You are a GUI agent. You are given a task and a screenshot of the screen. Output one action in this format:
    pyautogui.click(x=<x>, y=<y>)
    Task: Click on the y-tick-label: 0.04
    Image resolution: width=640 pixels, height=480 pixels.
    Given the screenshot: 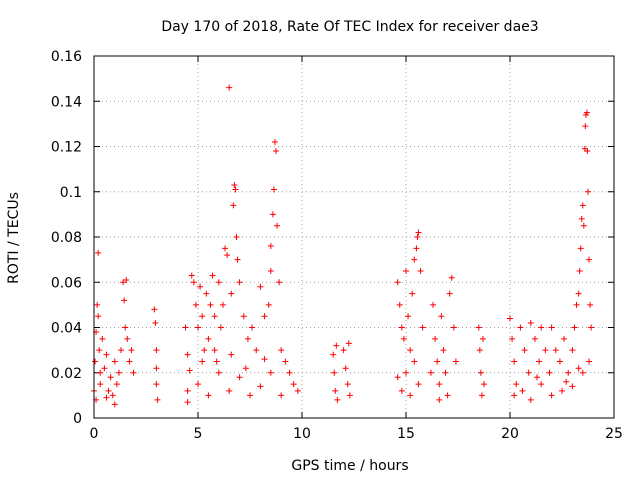 What is the action you would take?
    pyautogui.click(x=66, y=329)
    